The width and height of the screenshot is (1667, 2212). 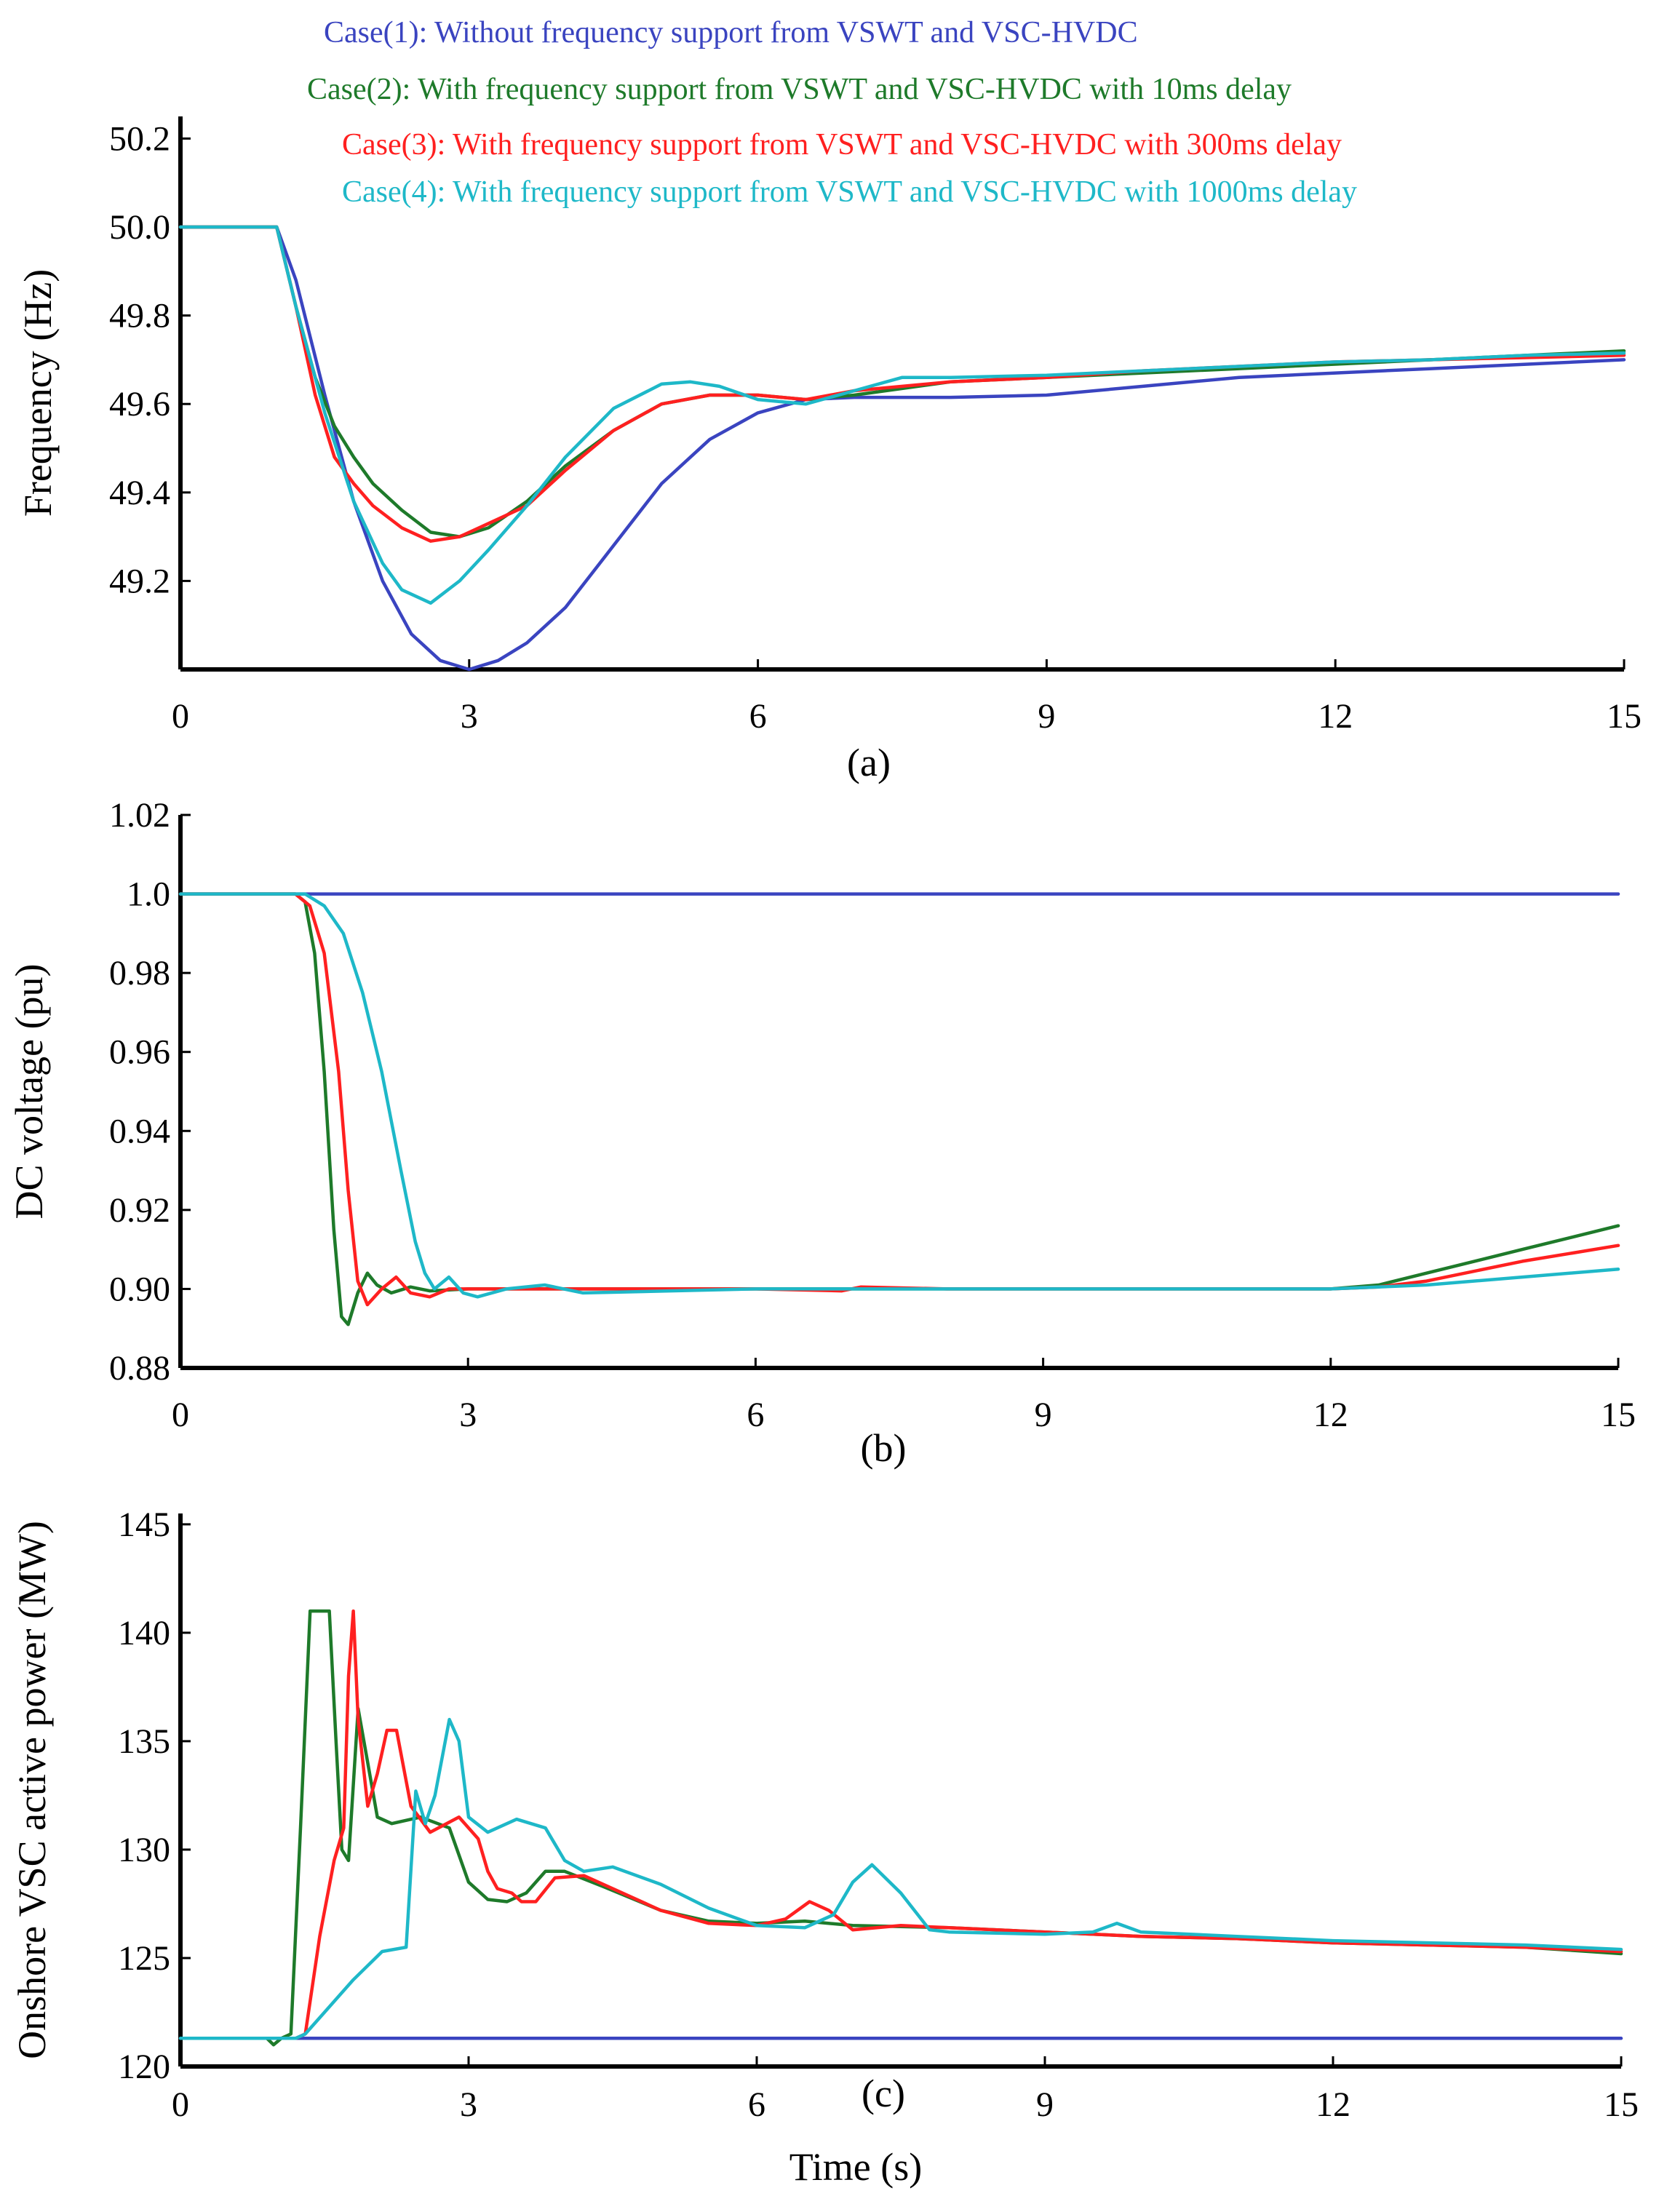 What do you see at coordinates (140, 1368) in the screenshot?
I see `y-tick-label: 0.88` at bounding box center [140, 1368].